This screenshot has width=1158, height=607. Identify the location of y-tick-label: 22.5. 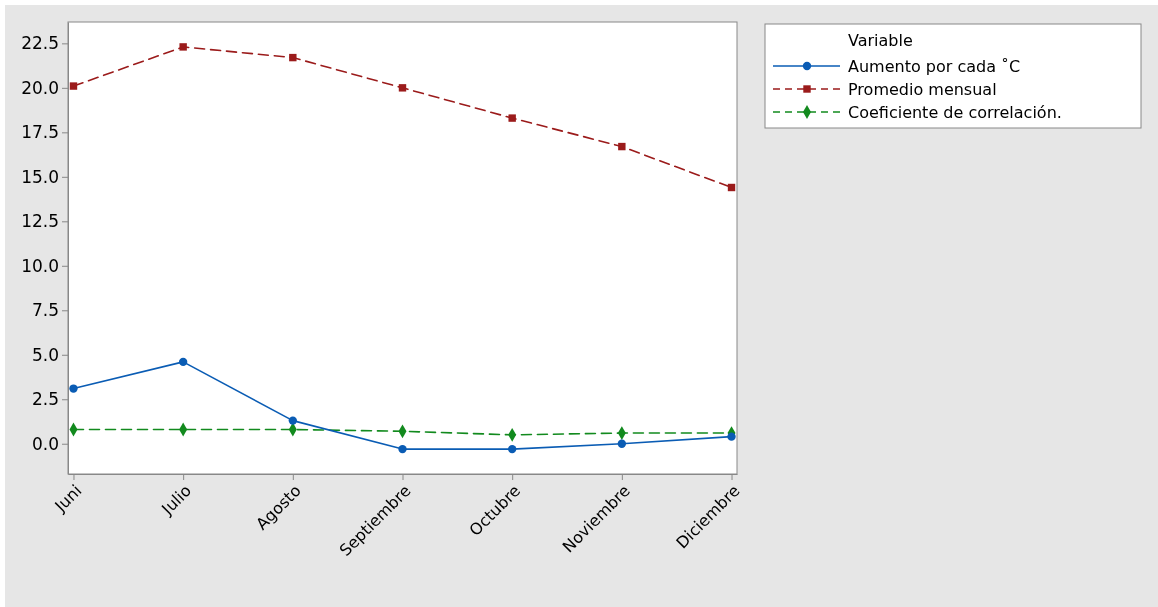
(40, 43).